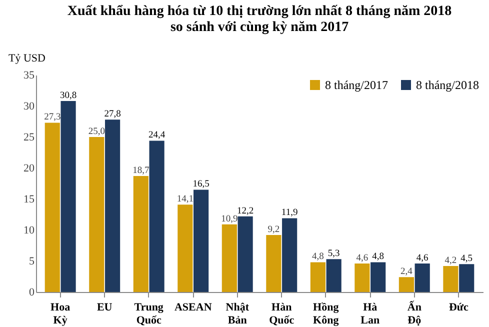 The width and height of the screenshot is (489, 327). I want to click on y-tick-label: 15, so click(29, 200).